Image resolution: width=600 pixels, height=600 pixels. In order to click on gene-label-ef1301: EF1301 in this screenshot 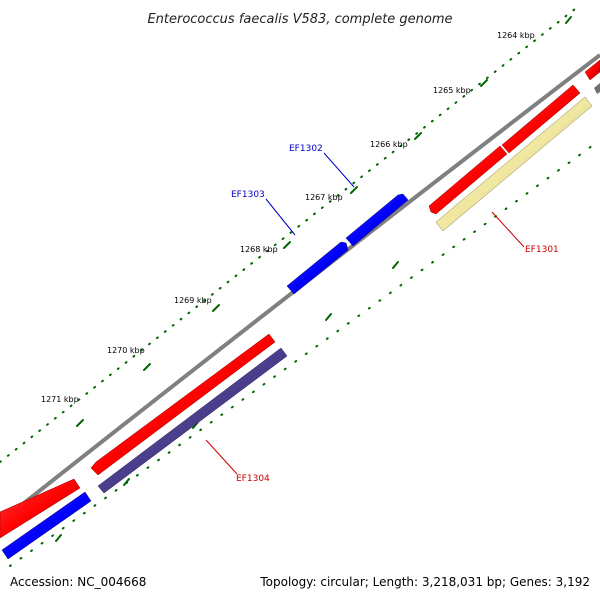, I will do `click(542, 250)`.